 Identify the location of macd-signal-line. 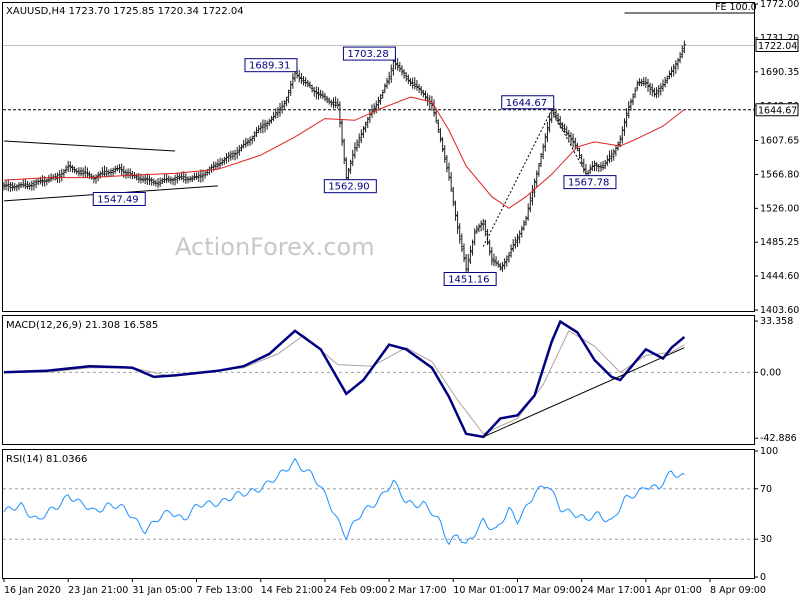
(344, 382).